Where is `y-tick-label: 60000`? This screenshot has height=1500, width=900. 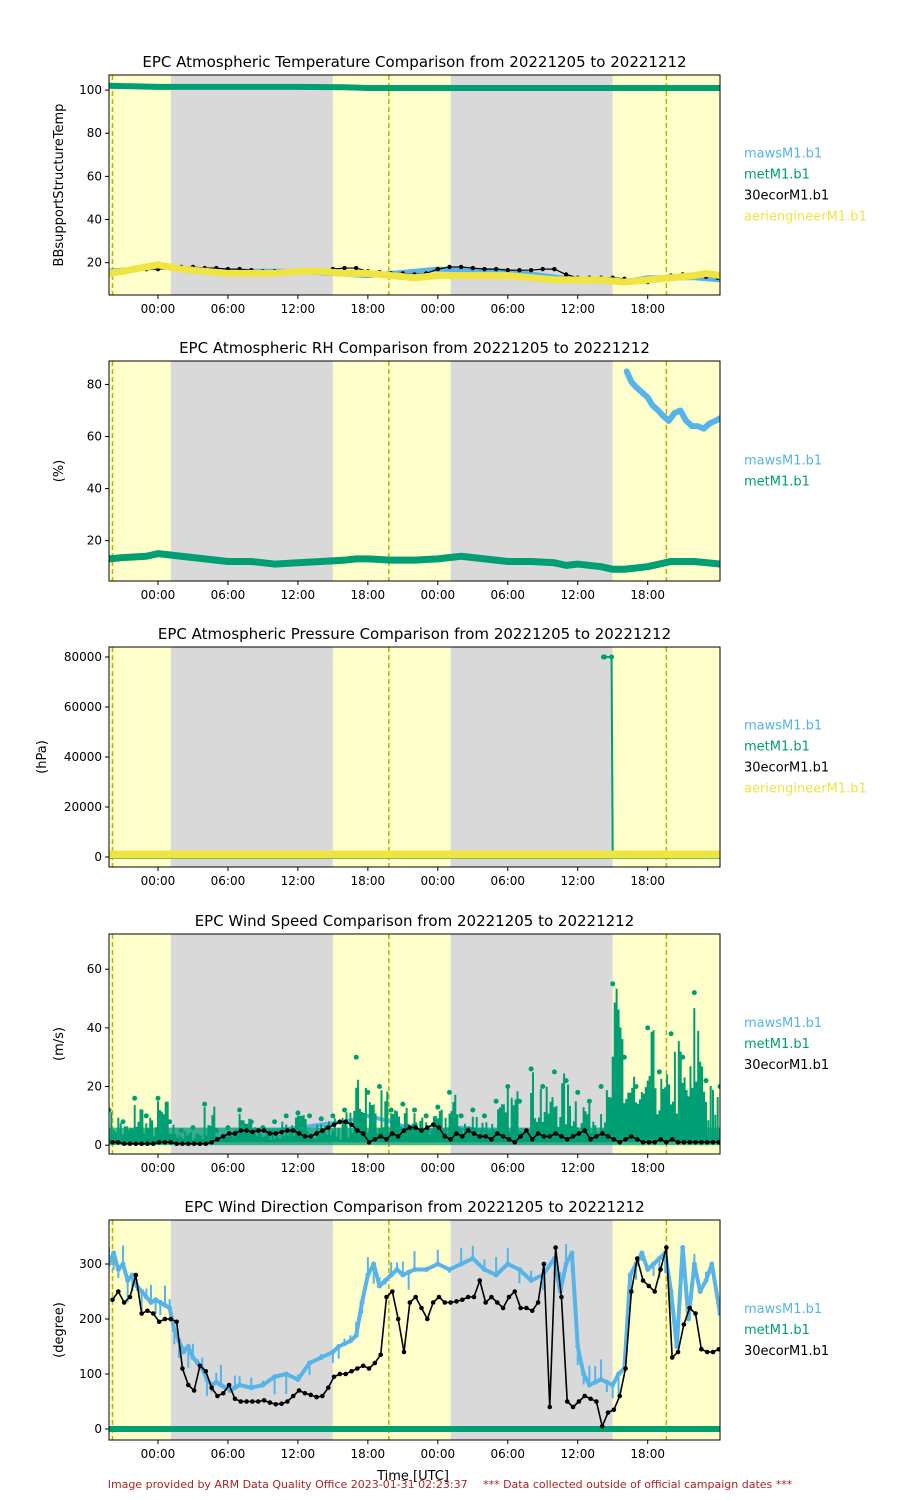
y-tick-label: 60000 is located at coordinates (83, 707).